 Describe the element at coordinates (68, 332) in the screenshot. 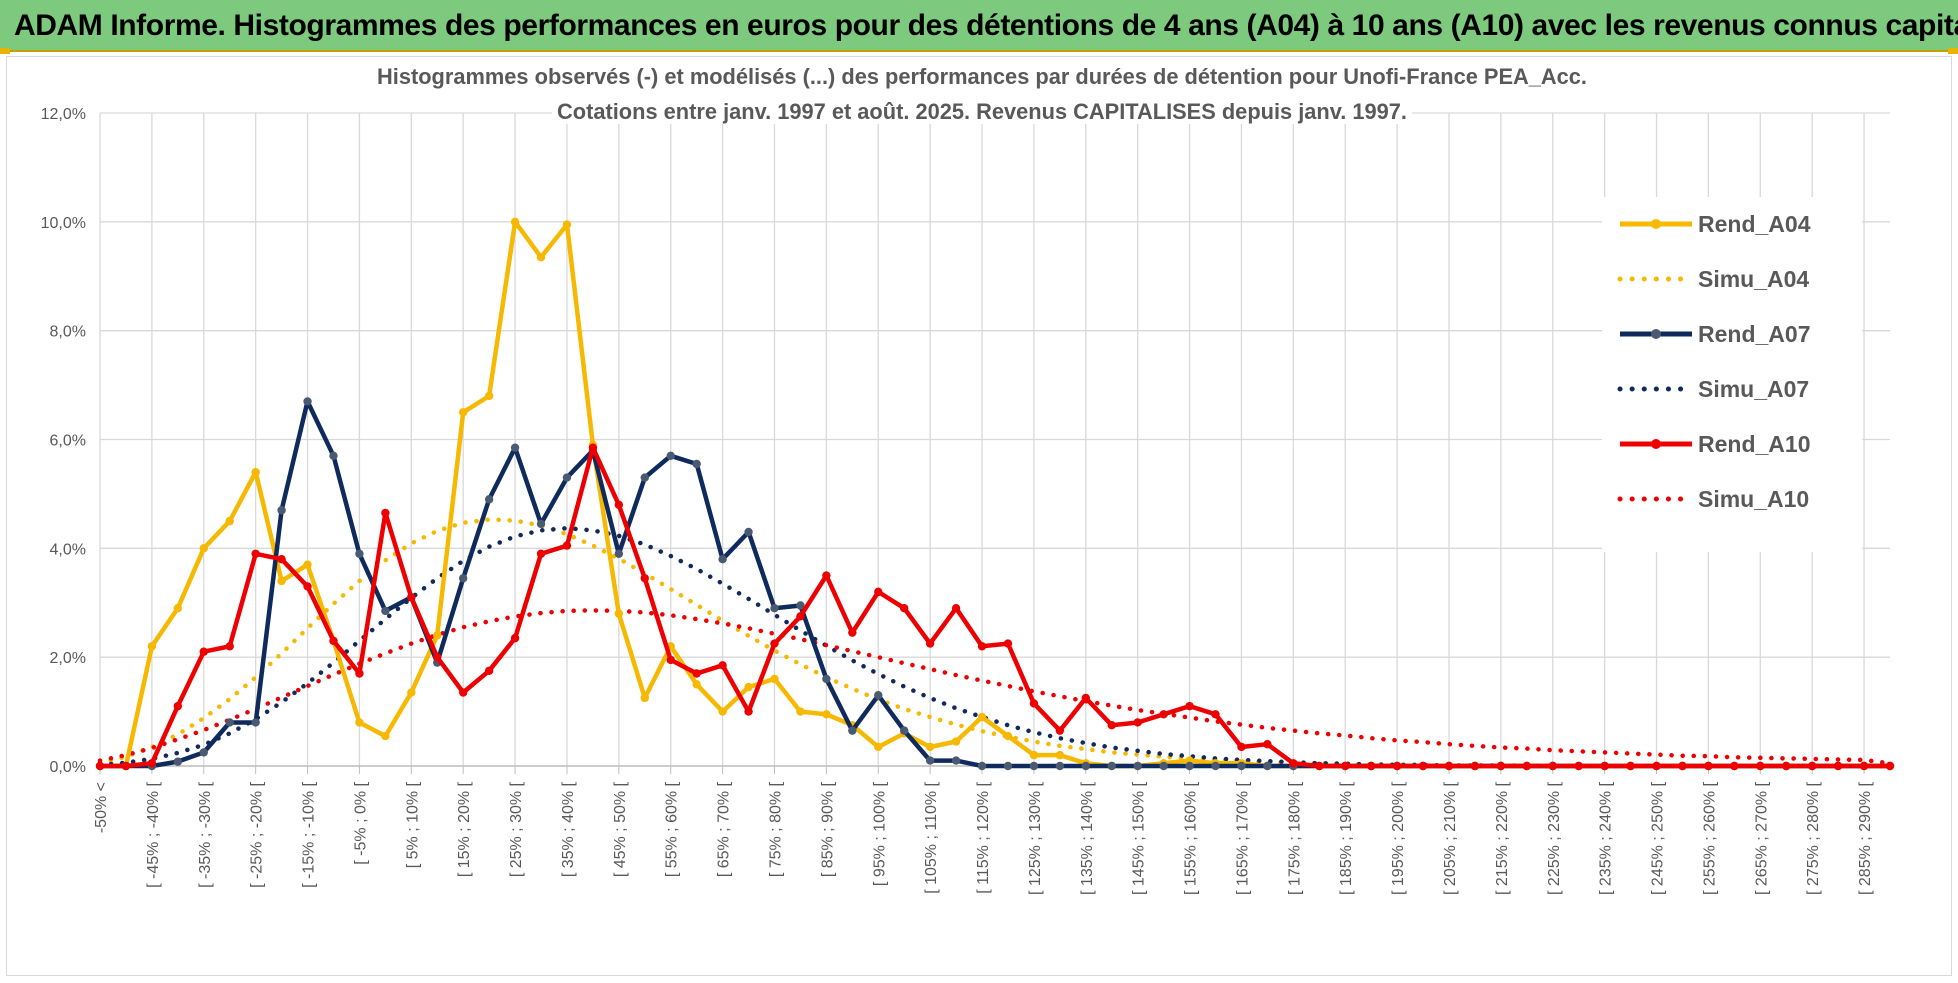

I see `y-tick-label: 8,0%` at that location.